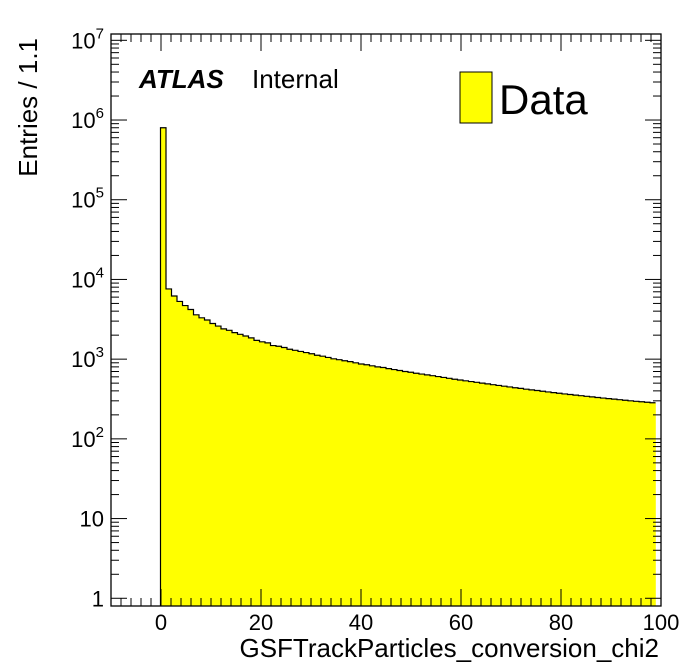 The width and height of the screenshot is (696, 672). I want to click on x-tick-label: 20, so click(261, 622).